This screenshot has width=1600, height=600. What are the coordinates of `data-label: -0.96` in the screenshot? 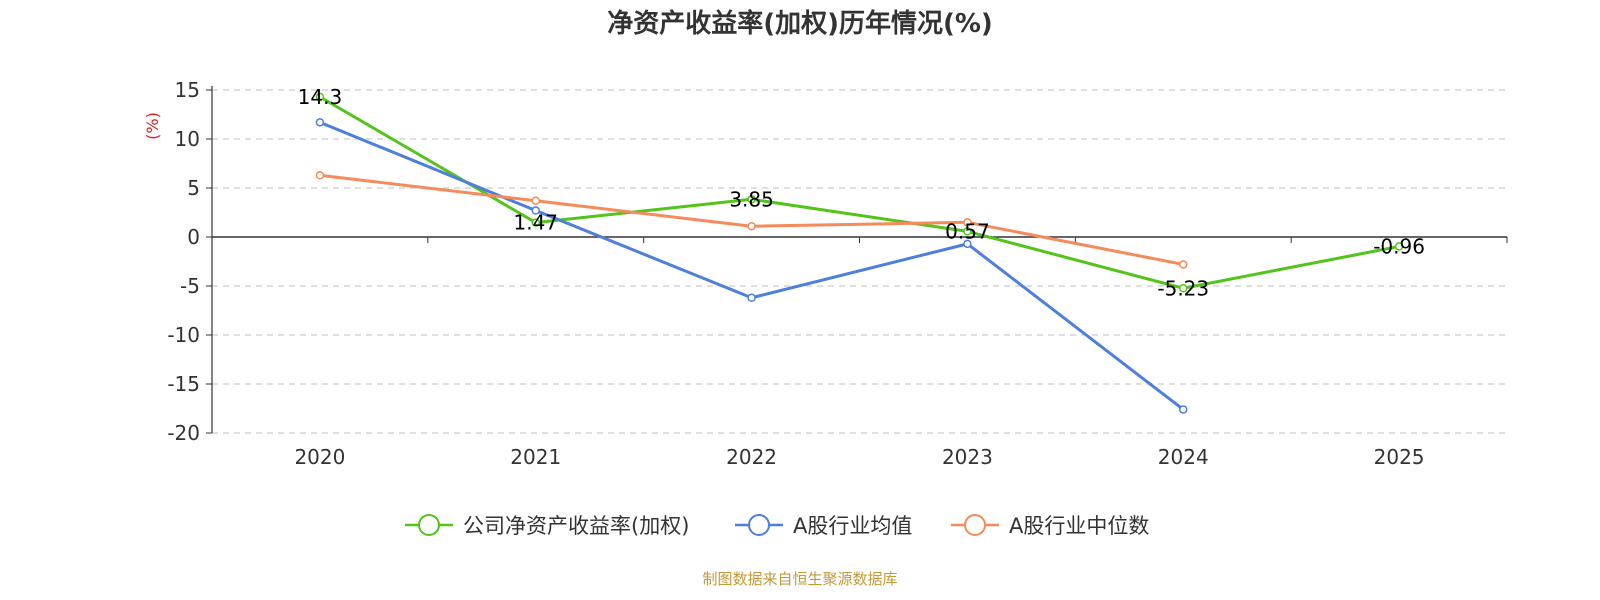 It's located at (1399, 246).